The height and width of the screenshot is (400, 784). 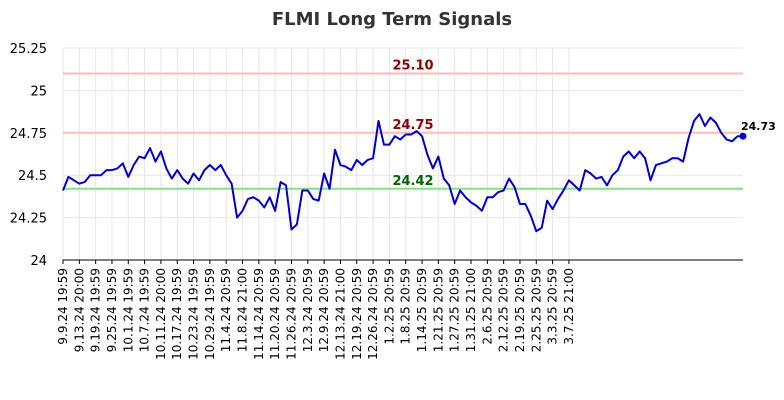 What do you see at coordinates (243, 310) in the screenshot?
I see `x-tick-label: 11.8.24 21:00` at bounding box center [243, 310].